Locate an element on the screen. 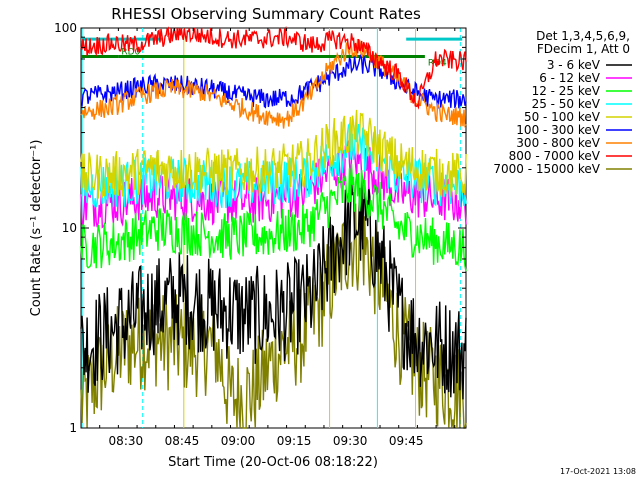  series-line-6-12-kev is located at coordinates (273, 184).